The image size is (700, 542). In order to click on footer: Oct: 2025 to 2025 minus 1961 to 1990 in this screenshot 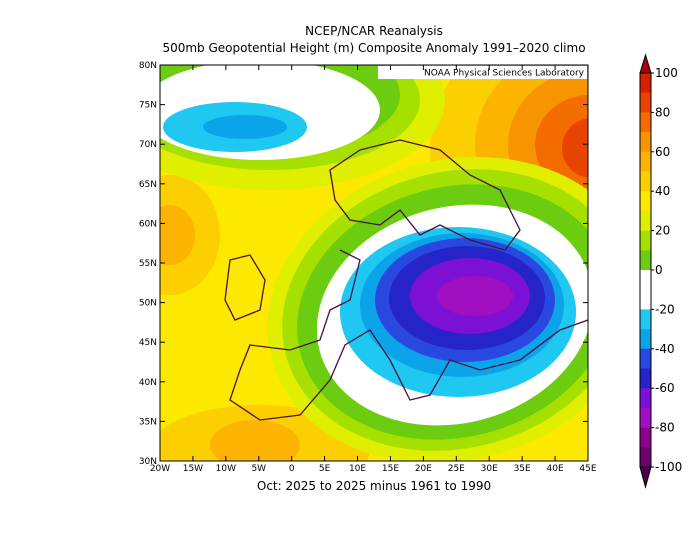, I will do `click(374, 486)`.